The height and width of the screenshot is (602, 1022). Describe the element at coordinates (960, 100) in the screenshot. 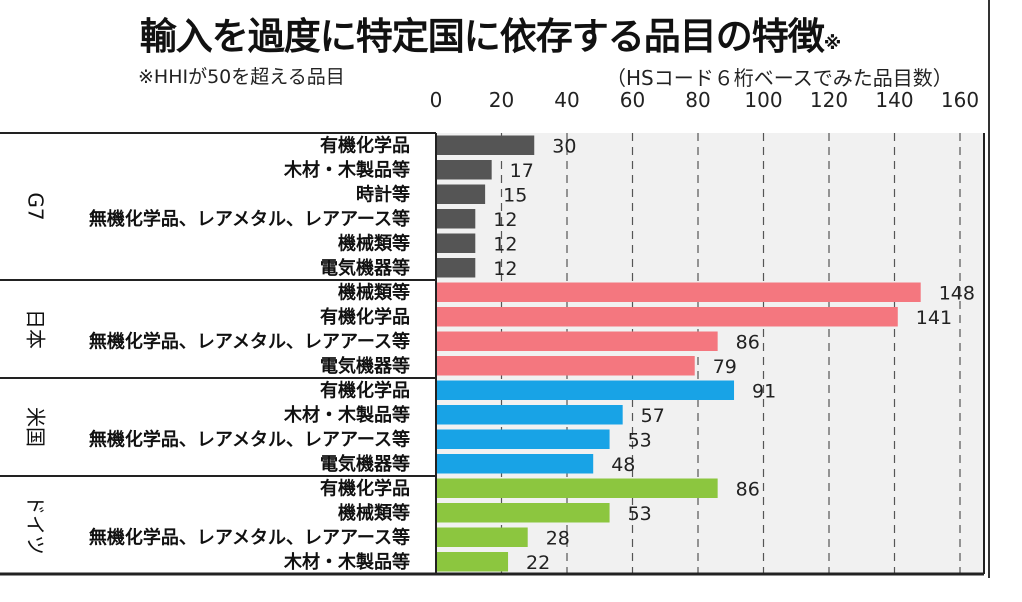

I see `x-tick-label: 160` at that location.